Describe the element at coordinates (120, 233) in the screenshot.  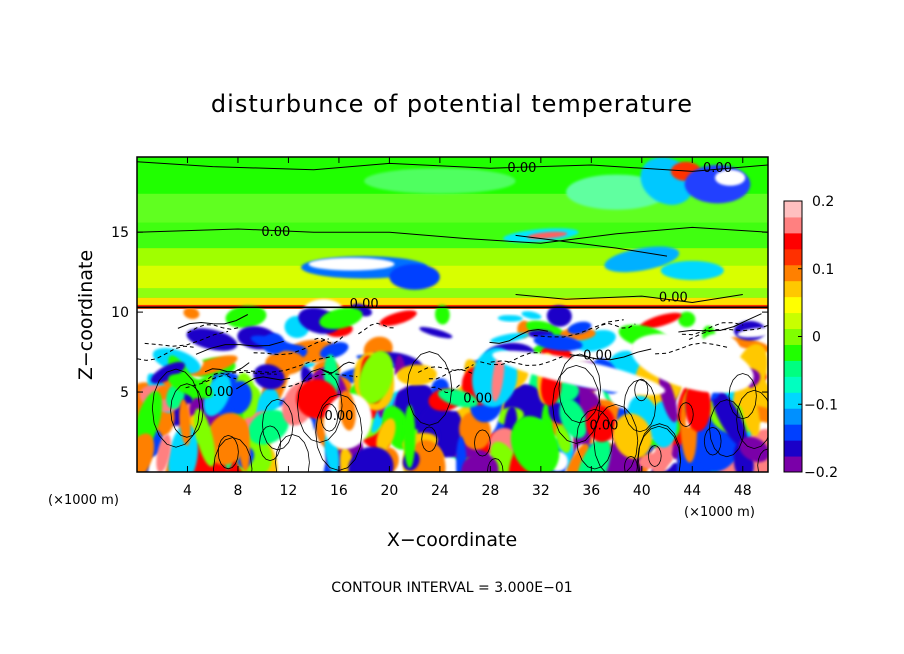
I see `y-tick-label: 15` at that location.